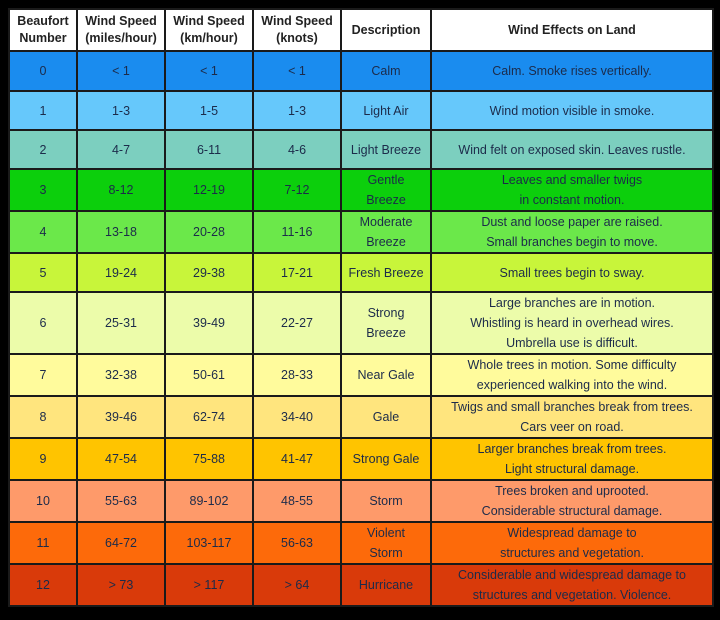 This screenshot has height=620, width=720. Describe the element at coordinates (572, 533) in the screenshot. I see `cell-line: Widespread damage to` at that location.